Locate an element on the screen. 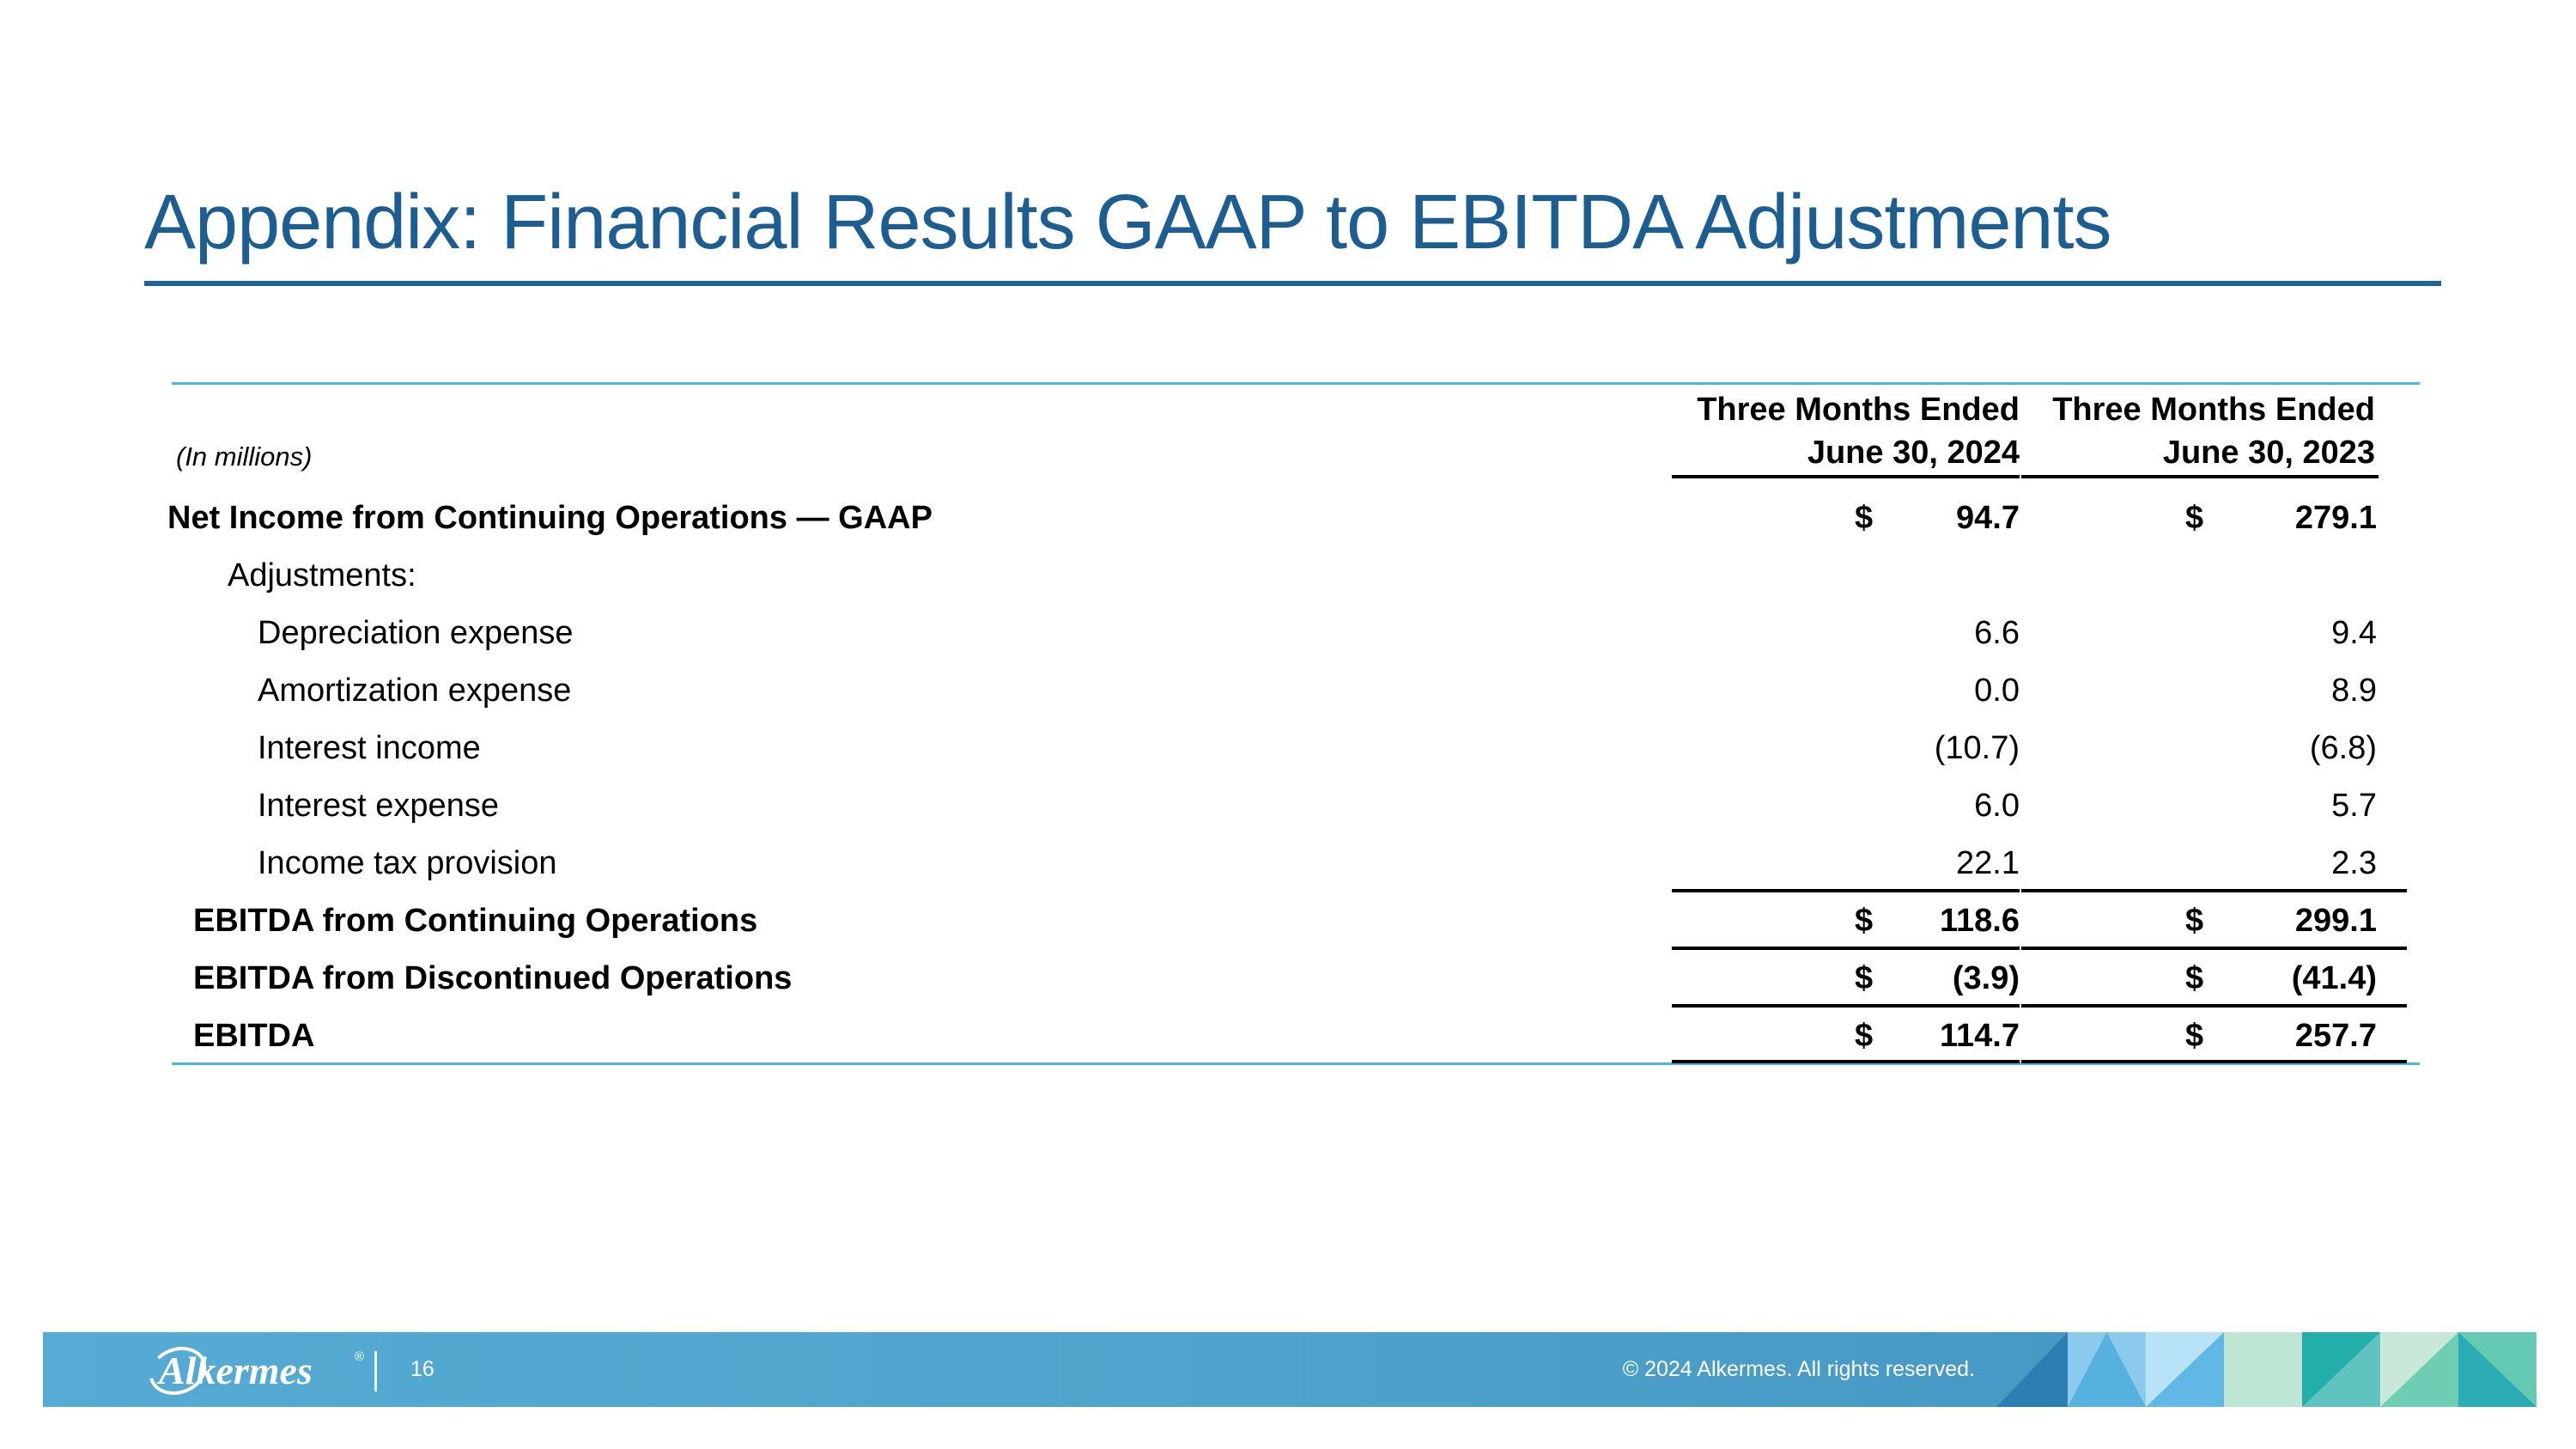 The image size is (2576, 1449). value-2023: 5.7 is located at coordinates (2354, 806).